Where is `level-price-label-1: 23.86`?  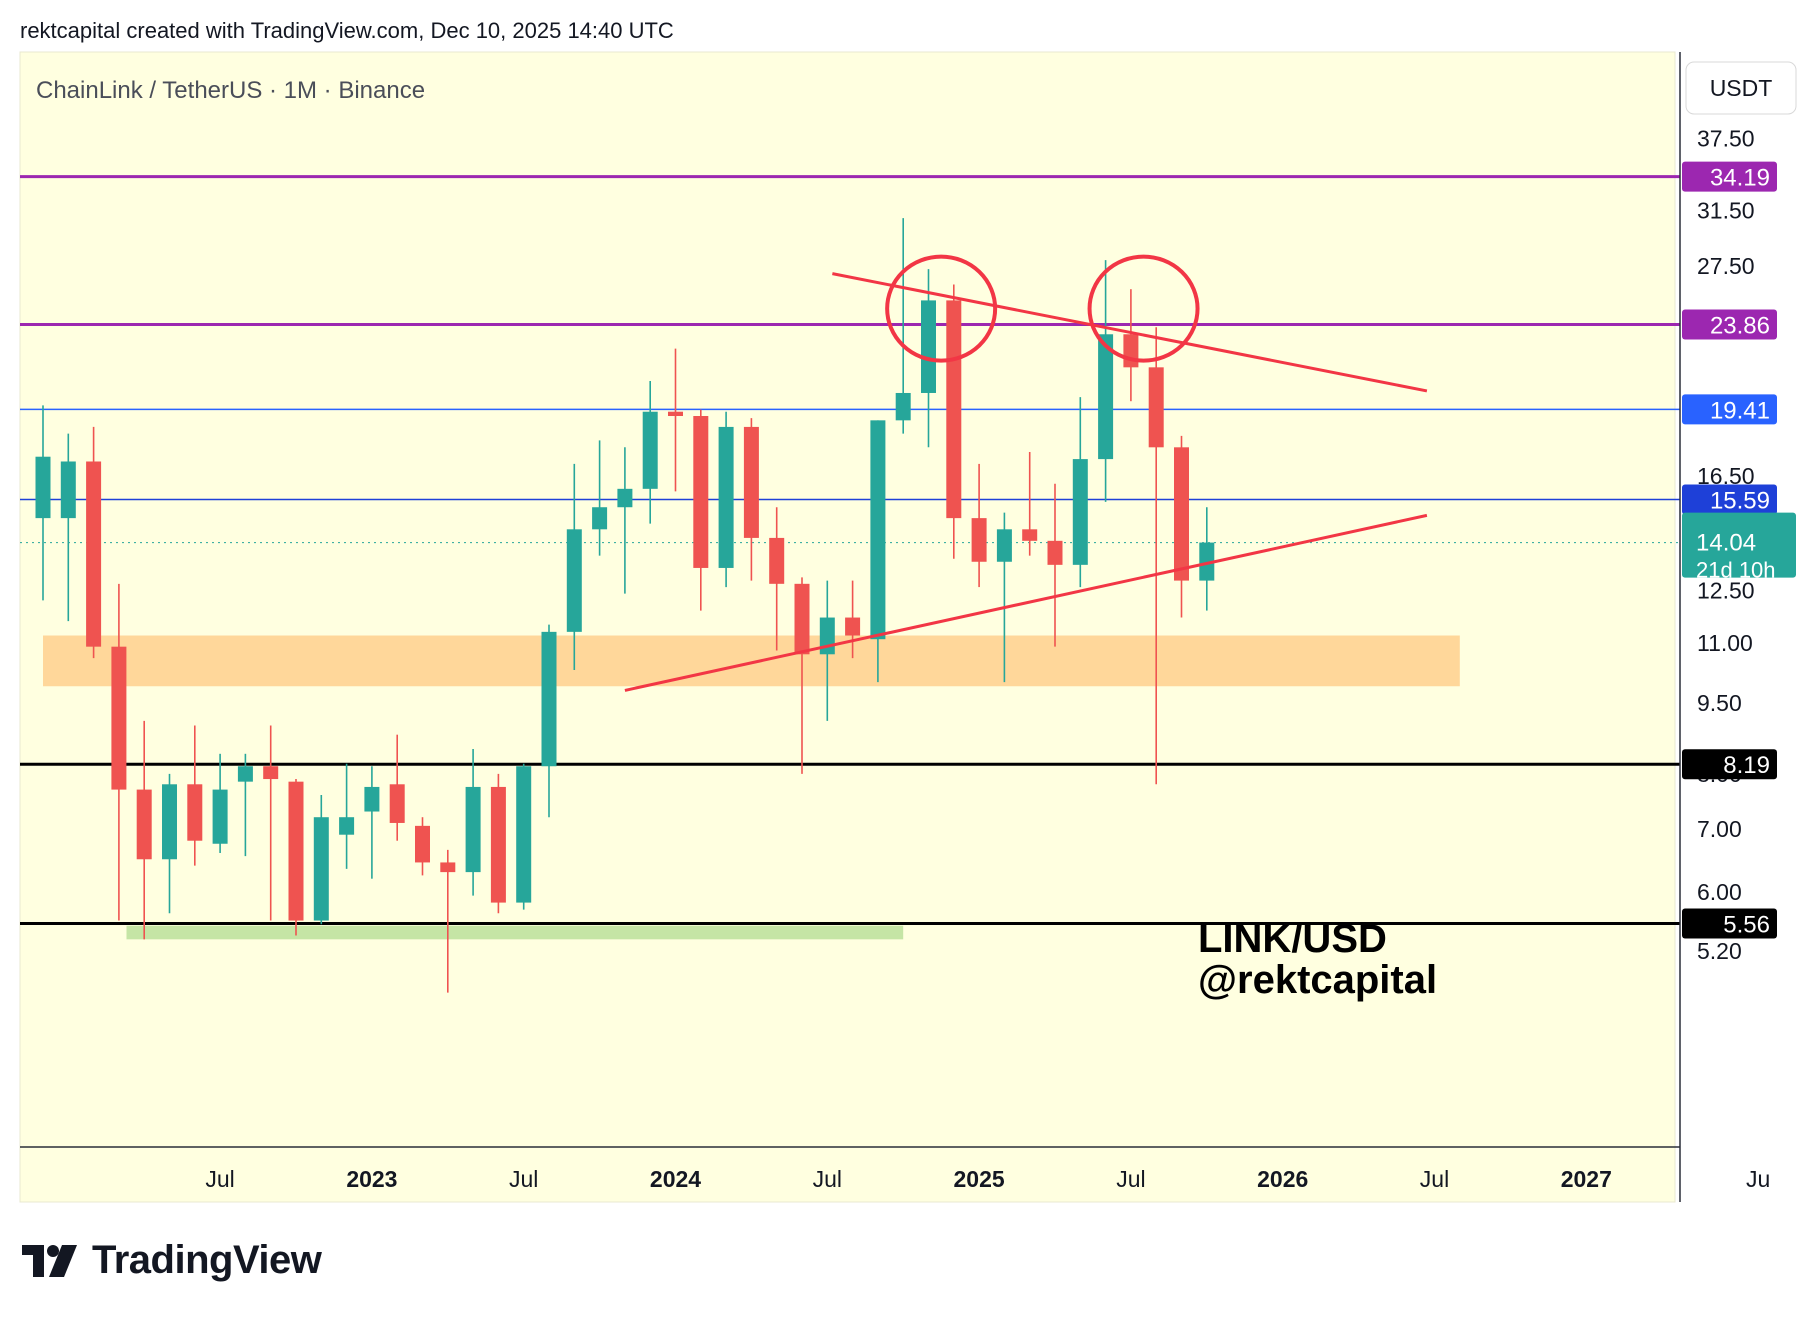
level-price-label-1: 23.86 is located at coordinates (1729, 324).